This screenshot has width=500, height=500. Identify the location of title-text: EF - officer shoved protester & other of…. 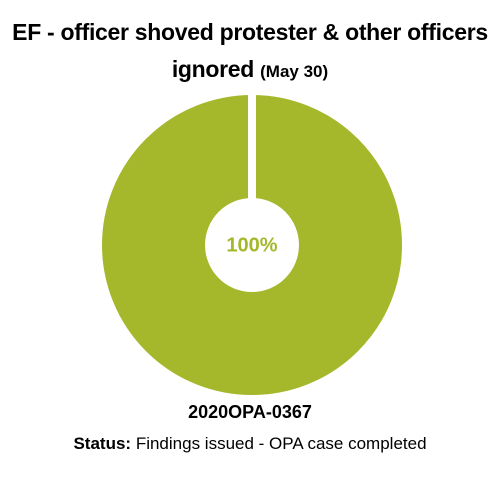
(250, 50).